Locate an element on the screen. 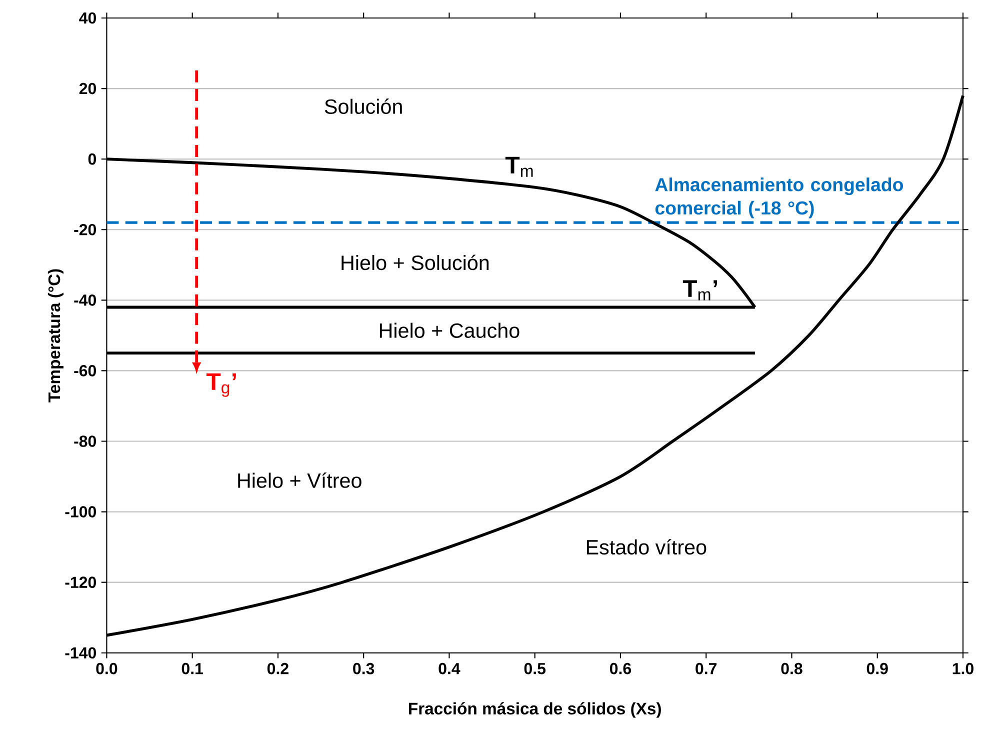  x-tick-label: 0.0 is located at coordinates (107, 668).